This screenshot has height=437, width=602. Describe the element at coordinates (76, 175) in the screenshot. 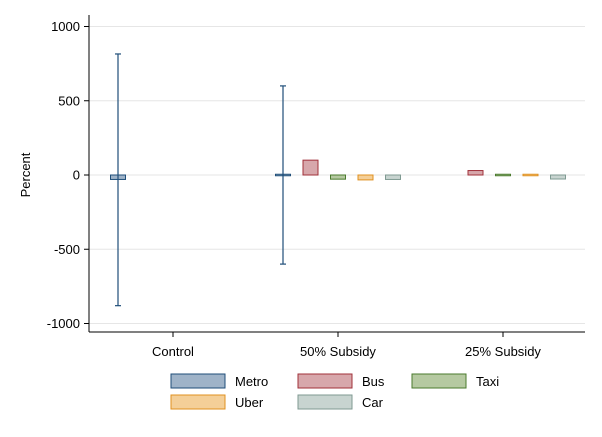

I see `y-tick-label: 0` at that location.